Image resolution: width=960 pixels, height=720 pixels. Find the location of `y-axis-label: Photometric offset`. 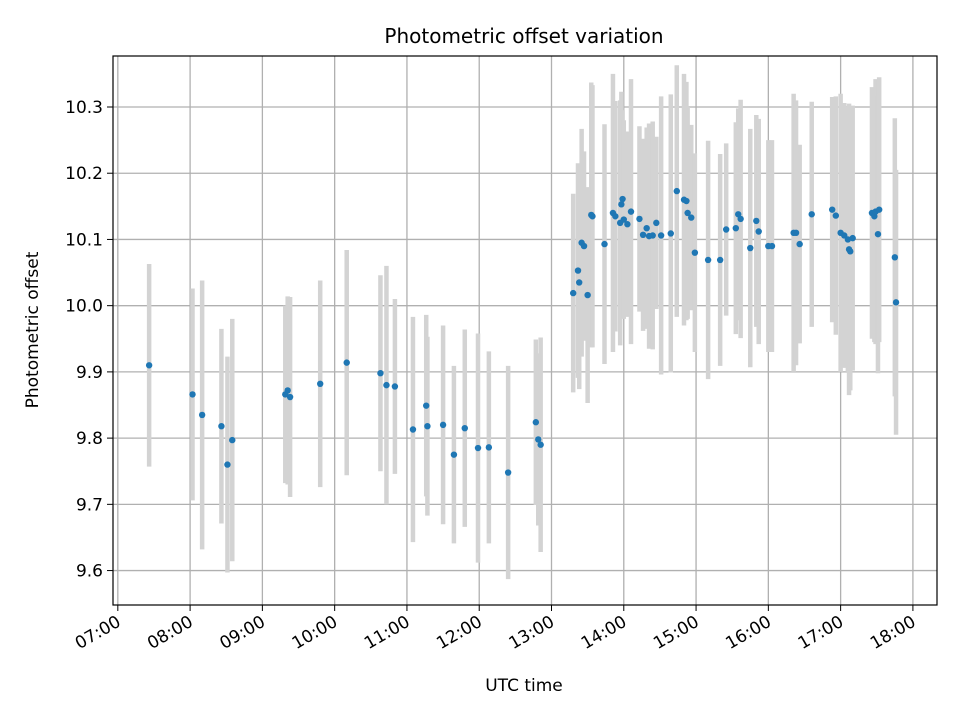

y-axis-label: Photometric offset is located at coordinates (33, 329).